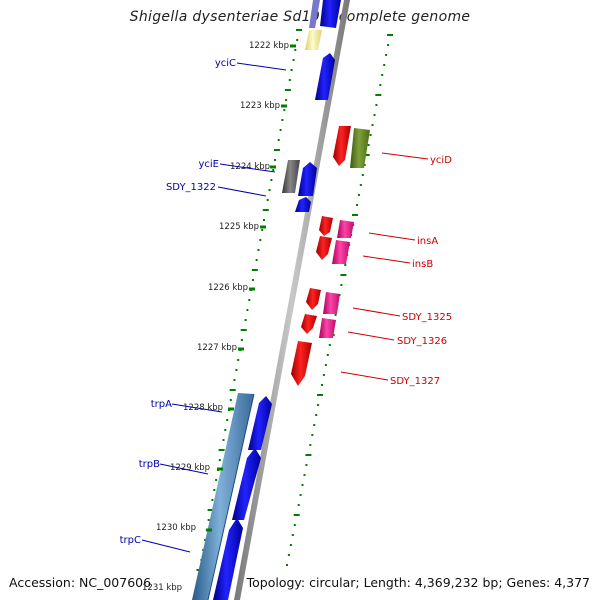  I want to click on gene-SDY_1326-pink, so click(327, 328).